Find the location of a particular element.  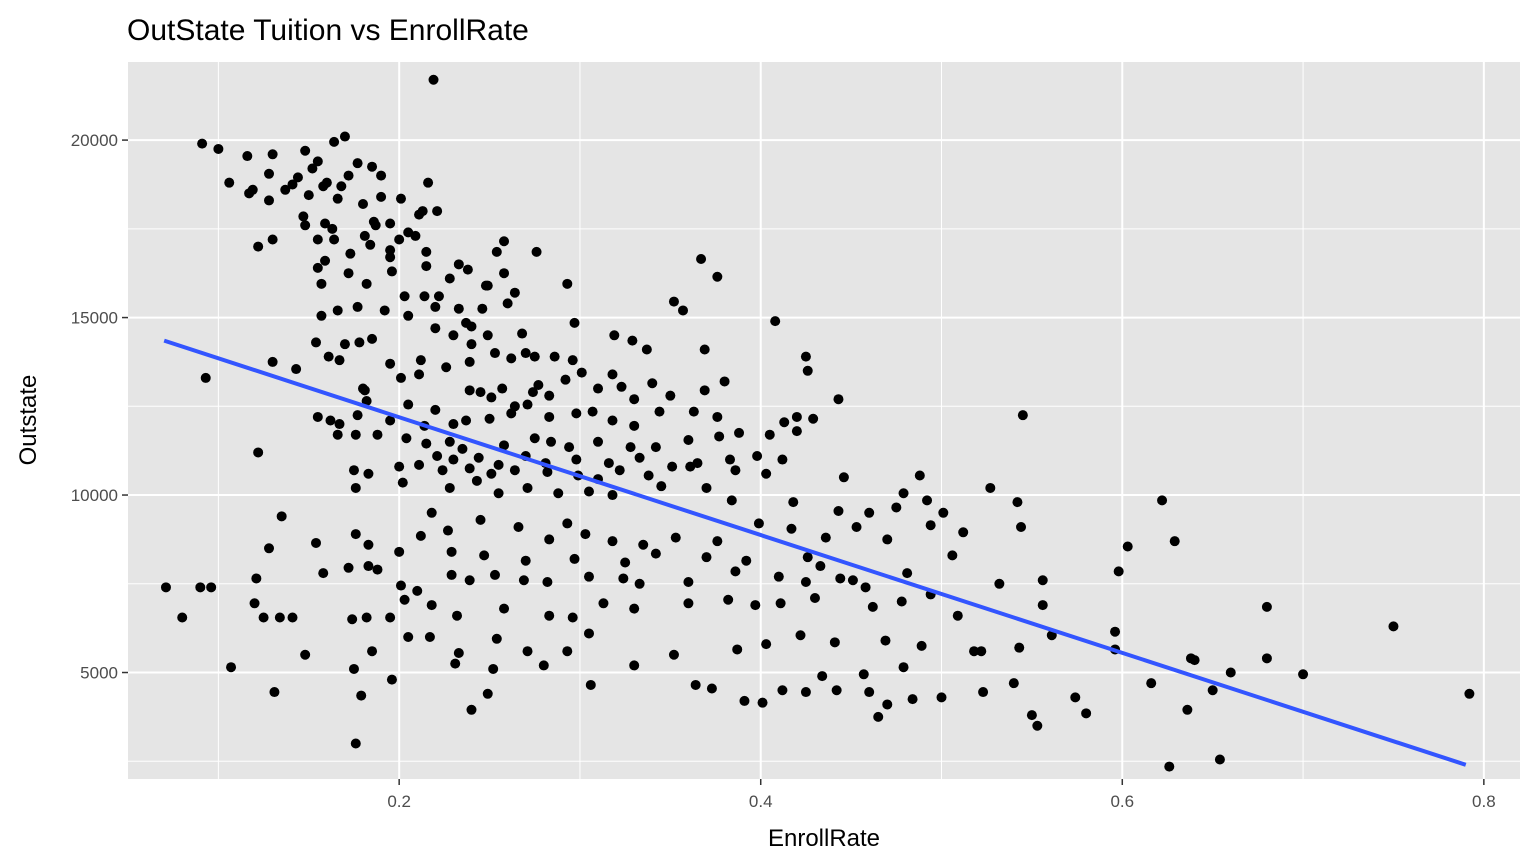

x-tick-label: 0.4 is located at coordinates (761, 801).